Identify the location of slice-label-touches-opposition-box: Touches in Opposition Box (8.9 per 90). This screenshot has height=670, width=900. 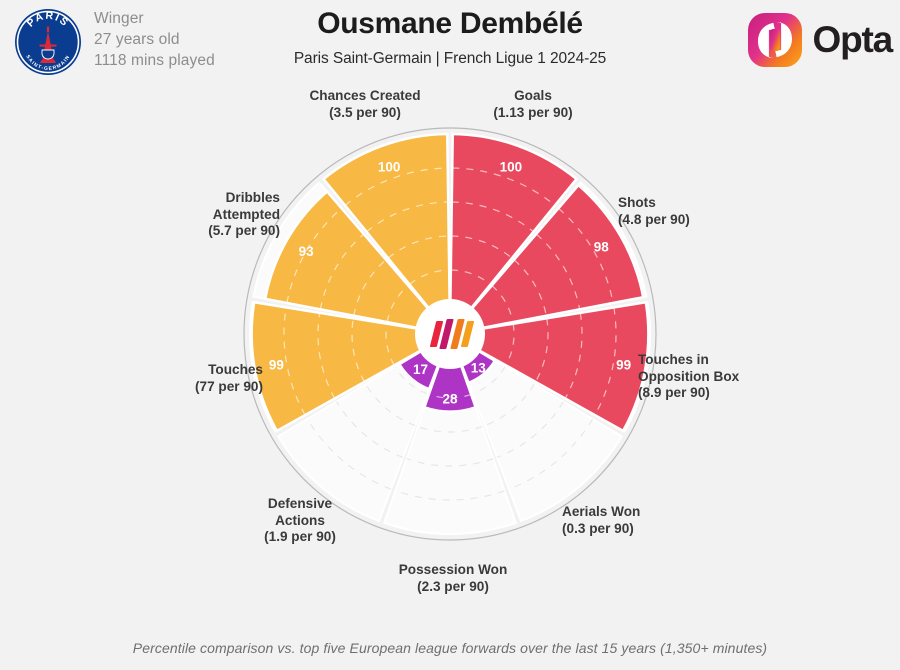
(689, 376).